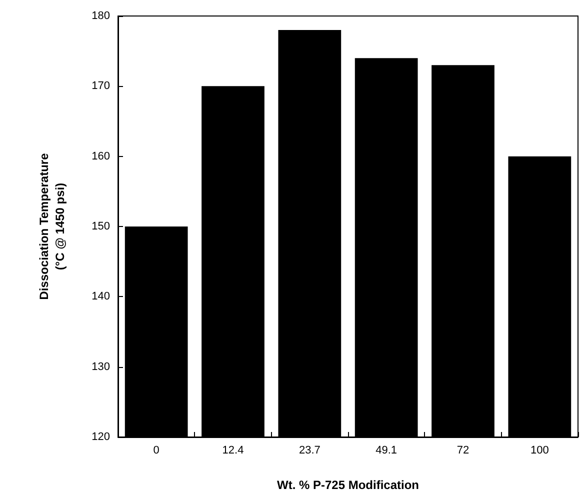 The height and width of the screenshot is (499, 586). Describe the element at coordinates (463, 450) in the screenshot. I see `x-tick-label: 72` at that location.